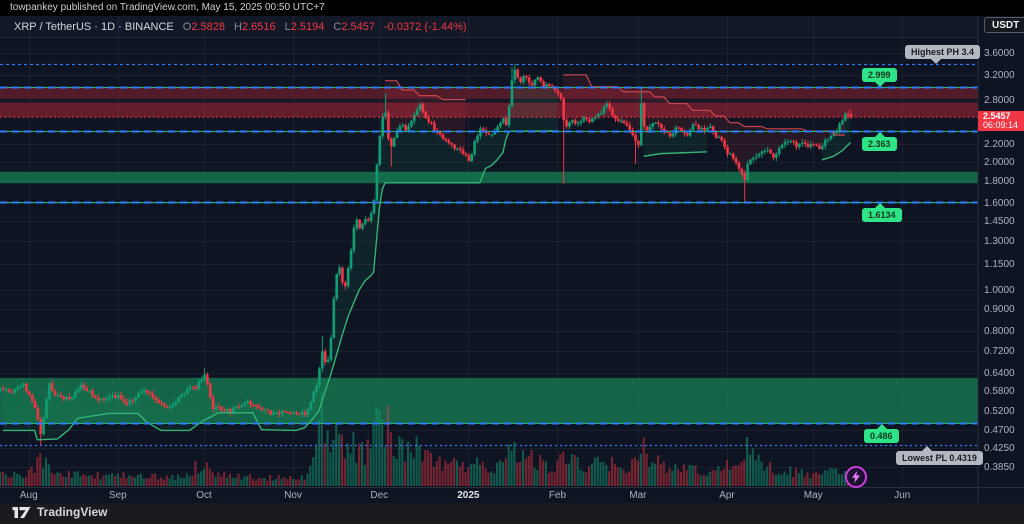  I want to click on price-tick-label: 0.4250, so click(999, 449).